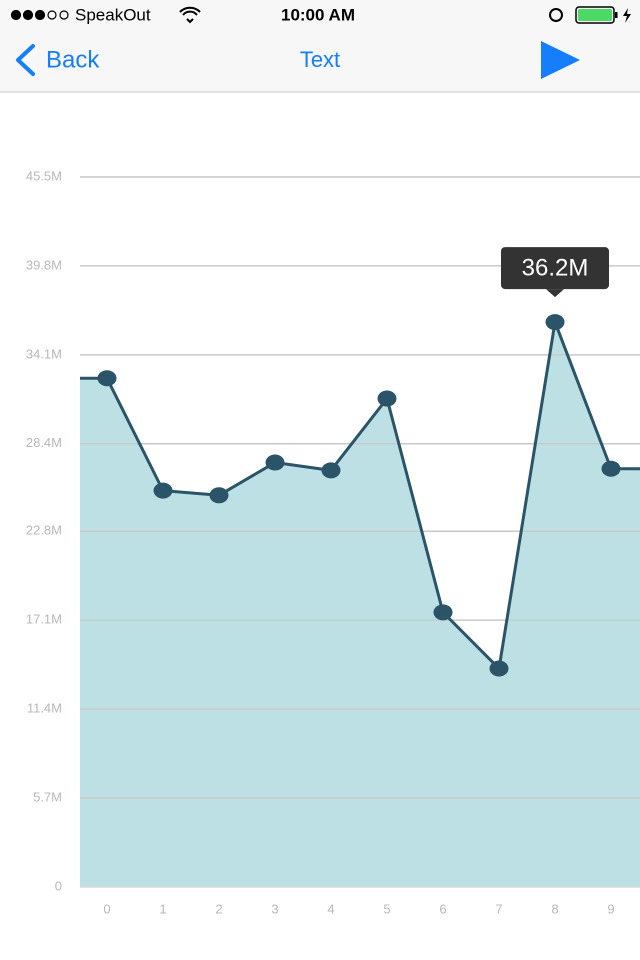 The image size is (640, 960). Describe the element at coordinates (162, 908) in the screenshot. I see `x-tick-label: 1` at that location.